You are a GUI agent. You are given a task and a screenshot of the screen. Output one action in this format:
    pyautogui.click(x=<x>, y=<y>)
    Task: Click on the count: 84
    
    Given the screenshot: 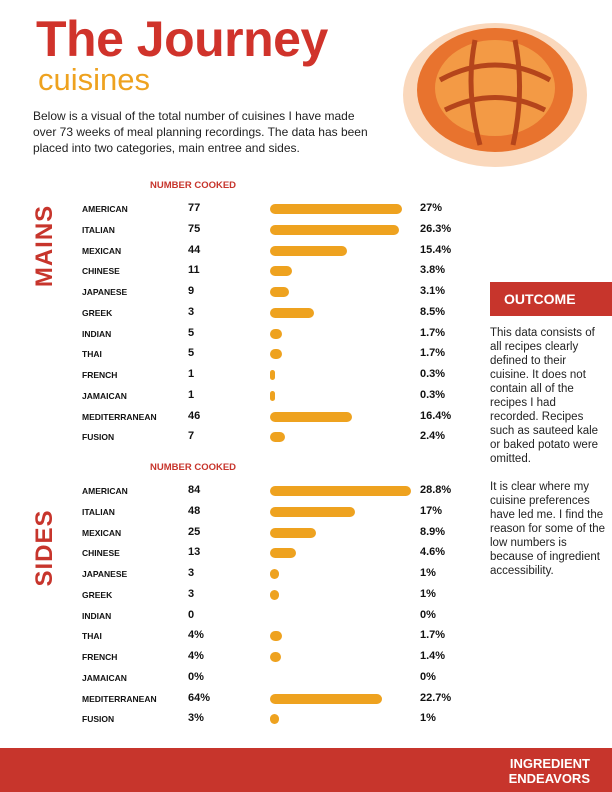 What is the action you would take?
    pyautogui.click(x=194, y=490)
    